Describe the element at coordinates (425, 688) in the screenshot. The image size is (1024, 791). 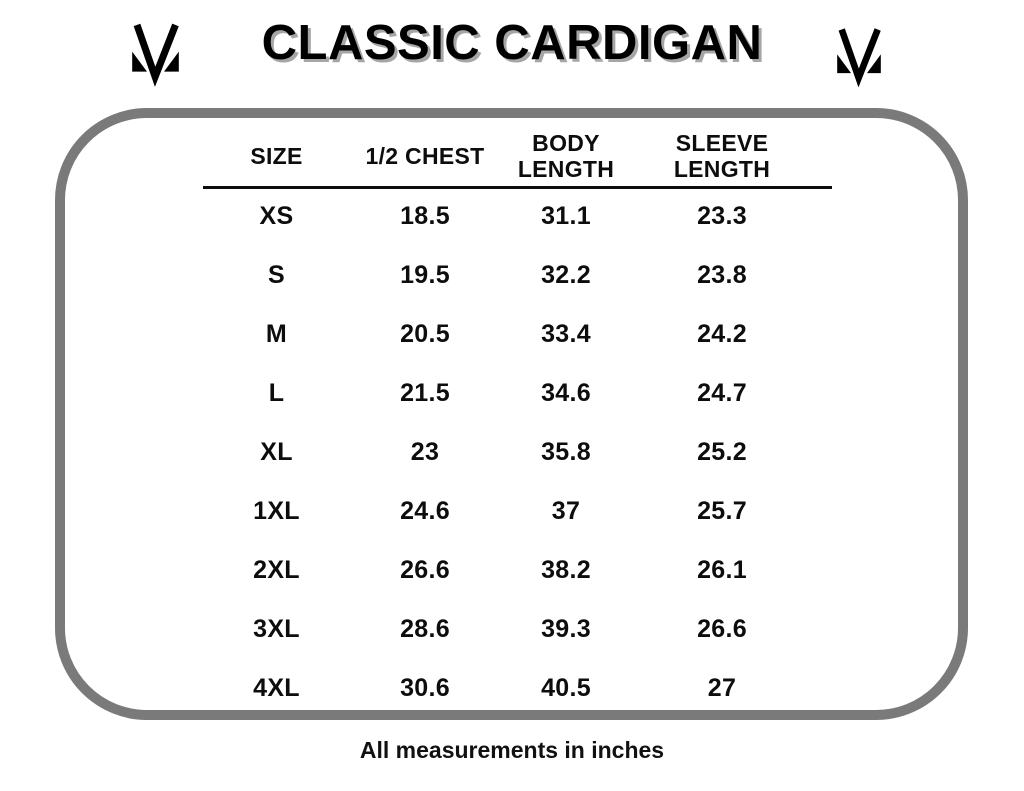
I see `half-chest-cell: 30.6` at that location.